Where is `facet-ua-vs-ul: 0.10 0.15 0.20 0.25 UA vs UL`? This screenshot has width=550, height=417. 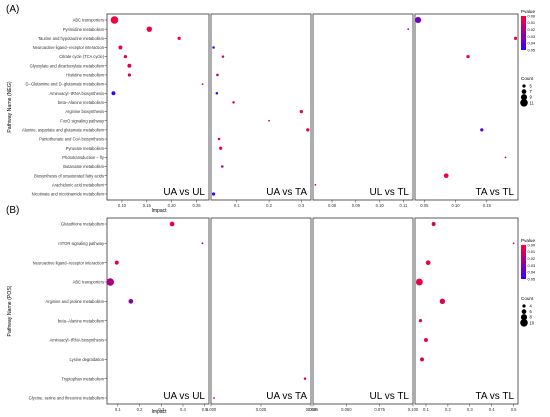
facet-ua-vs-ul: 0.10 0.15 0.20 0.25 UA vs UL is located at coordinates (158, 110).